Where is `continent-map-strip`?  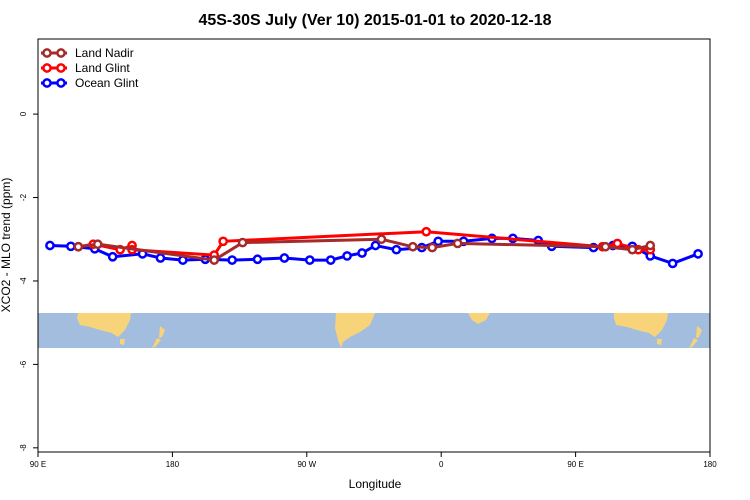
continent-map-strip is located at coordinates (374, 330).